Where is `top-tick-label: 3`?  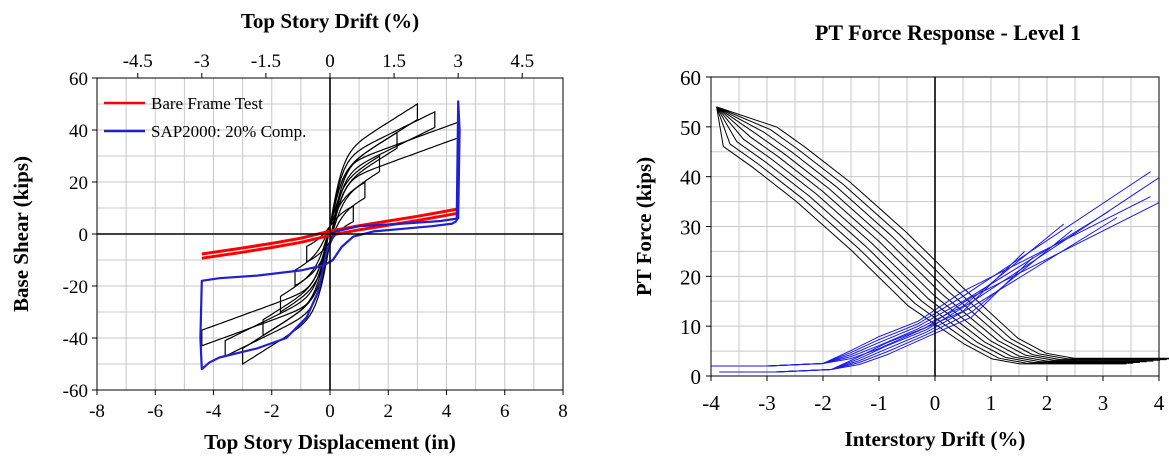
top-tick-label: 3 is located at coordinates (458, 61).